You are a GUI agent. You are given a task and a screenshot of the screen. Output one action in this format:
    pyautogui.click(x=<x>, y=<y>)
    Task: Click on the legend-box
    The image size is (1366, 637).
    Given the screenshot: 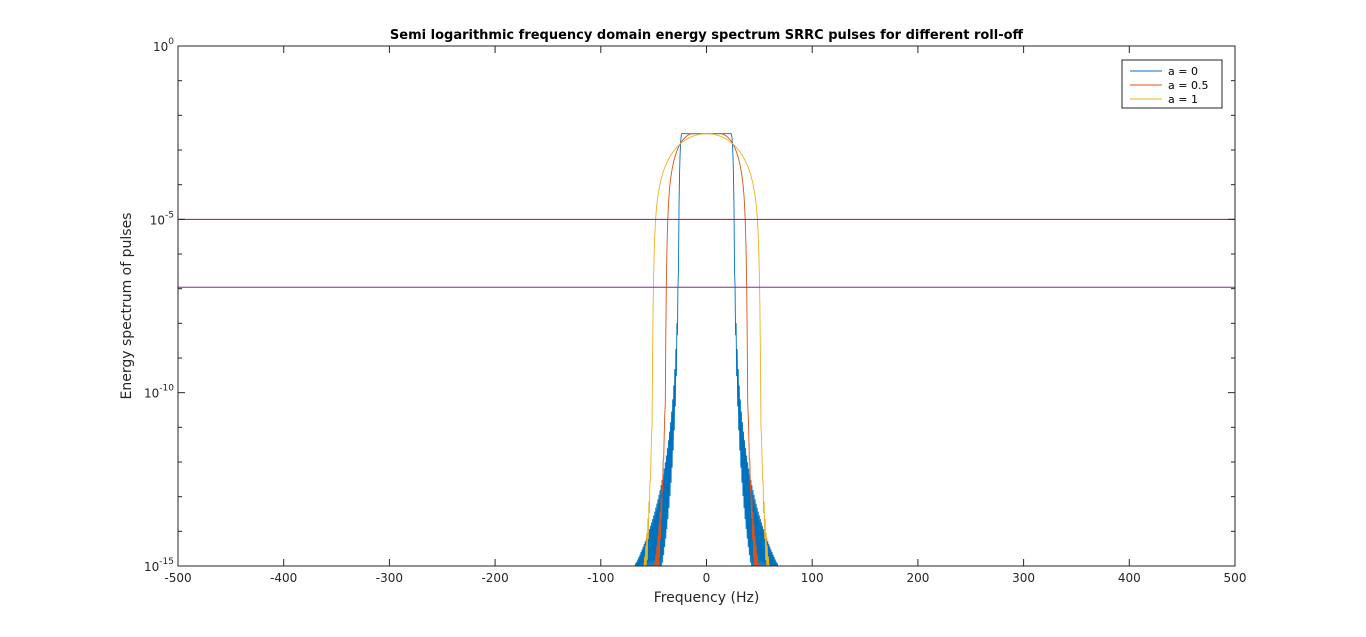 What is the action you would take?
    pyautogui.click(x=1172, y=84)
    